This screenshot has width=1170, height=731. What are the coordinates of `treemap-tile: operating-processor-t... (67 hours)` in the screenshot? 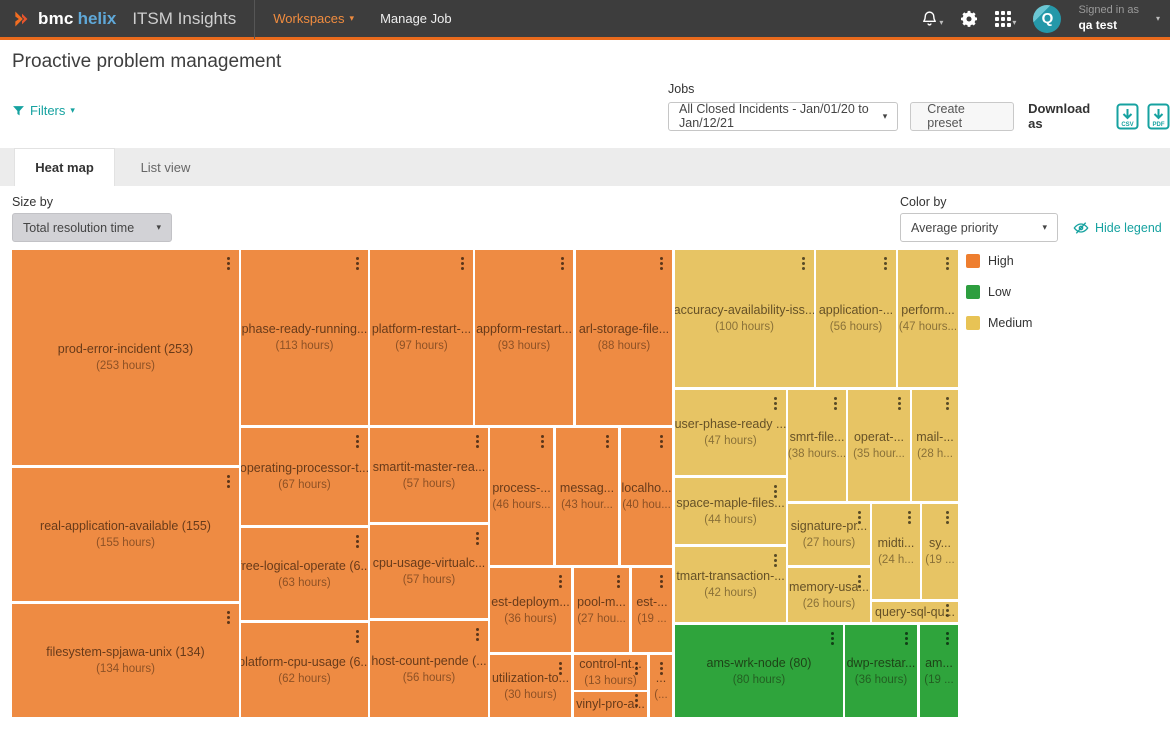 It's located at (304, 476).